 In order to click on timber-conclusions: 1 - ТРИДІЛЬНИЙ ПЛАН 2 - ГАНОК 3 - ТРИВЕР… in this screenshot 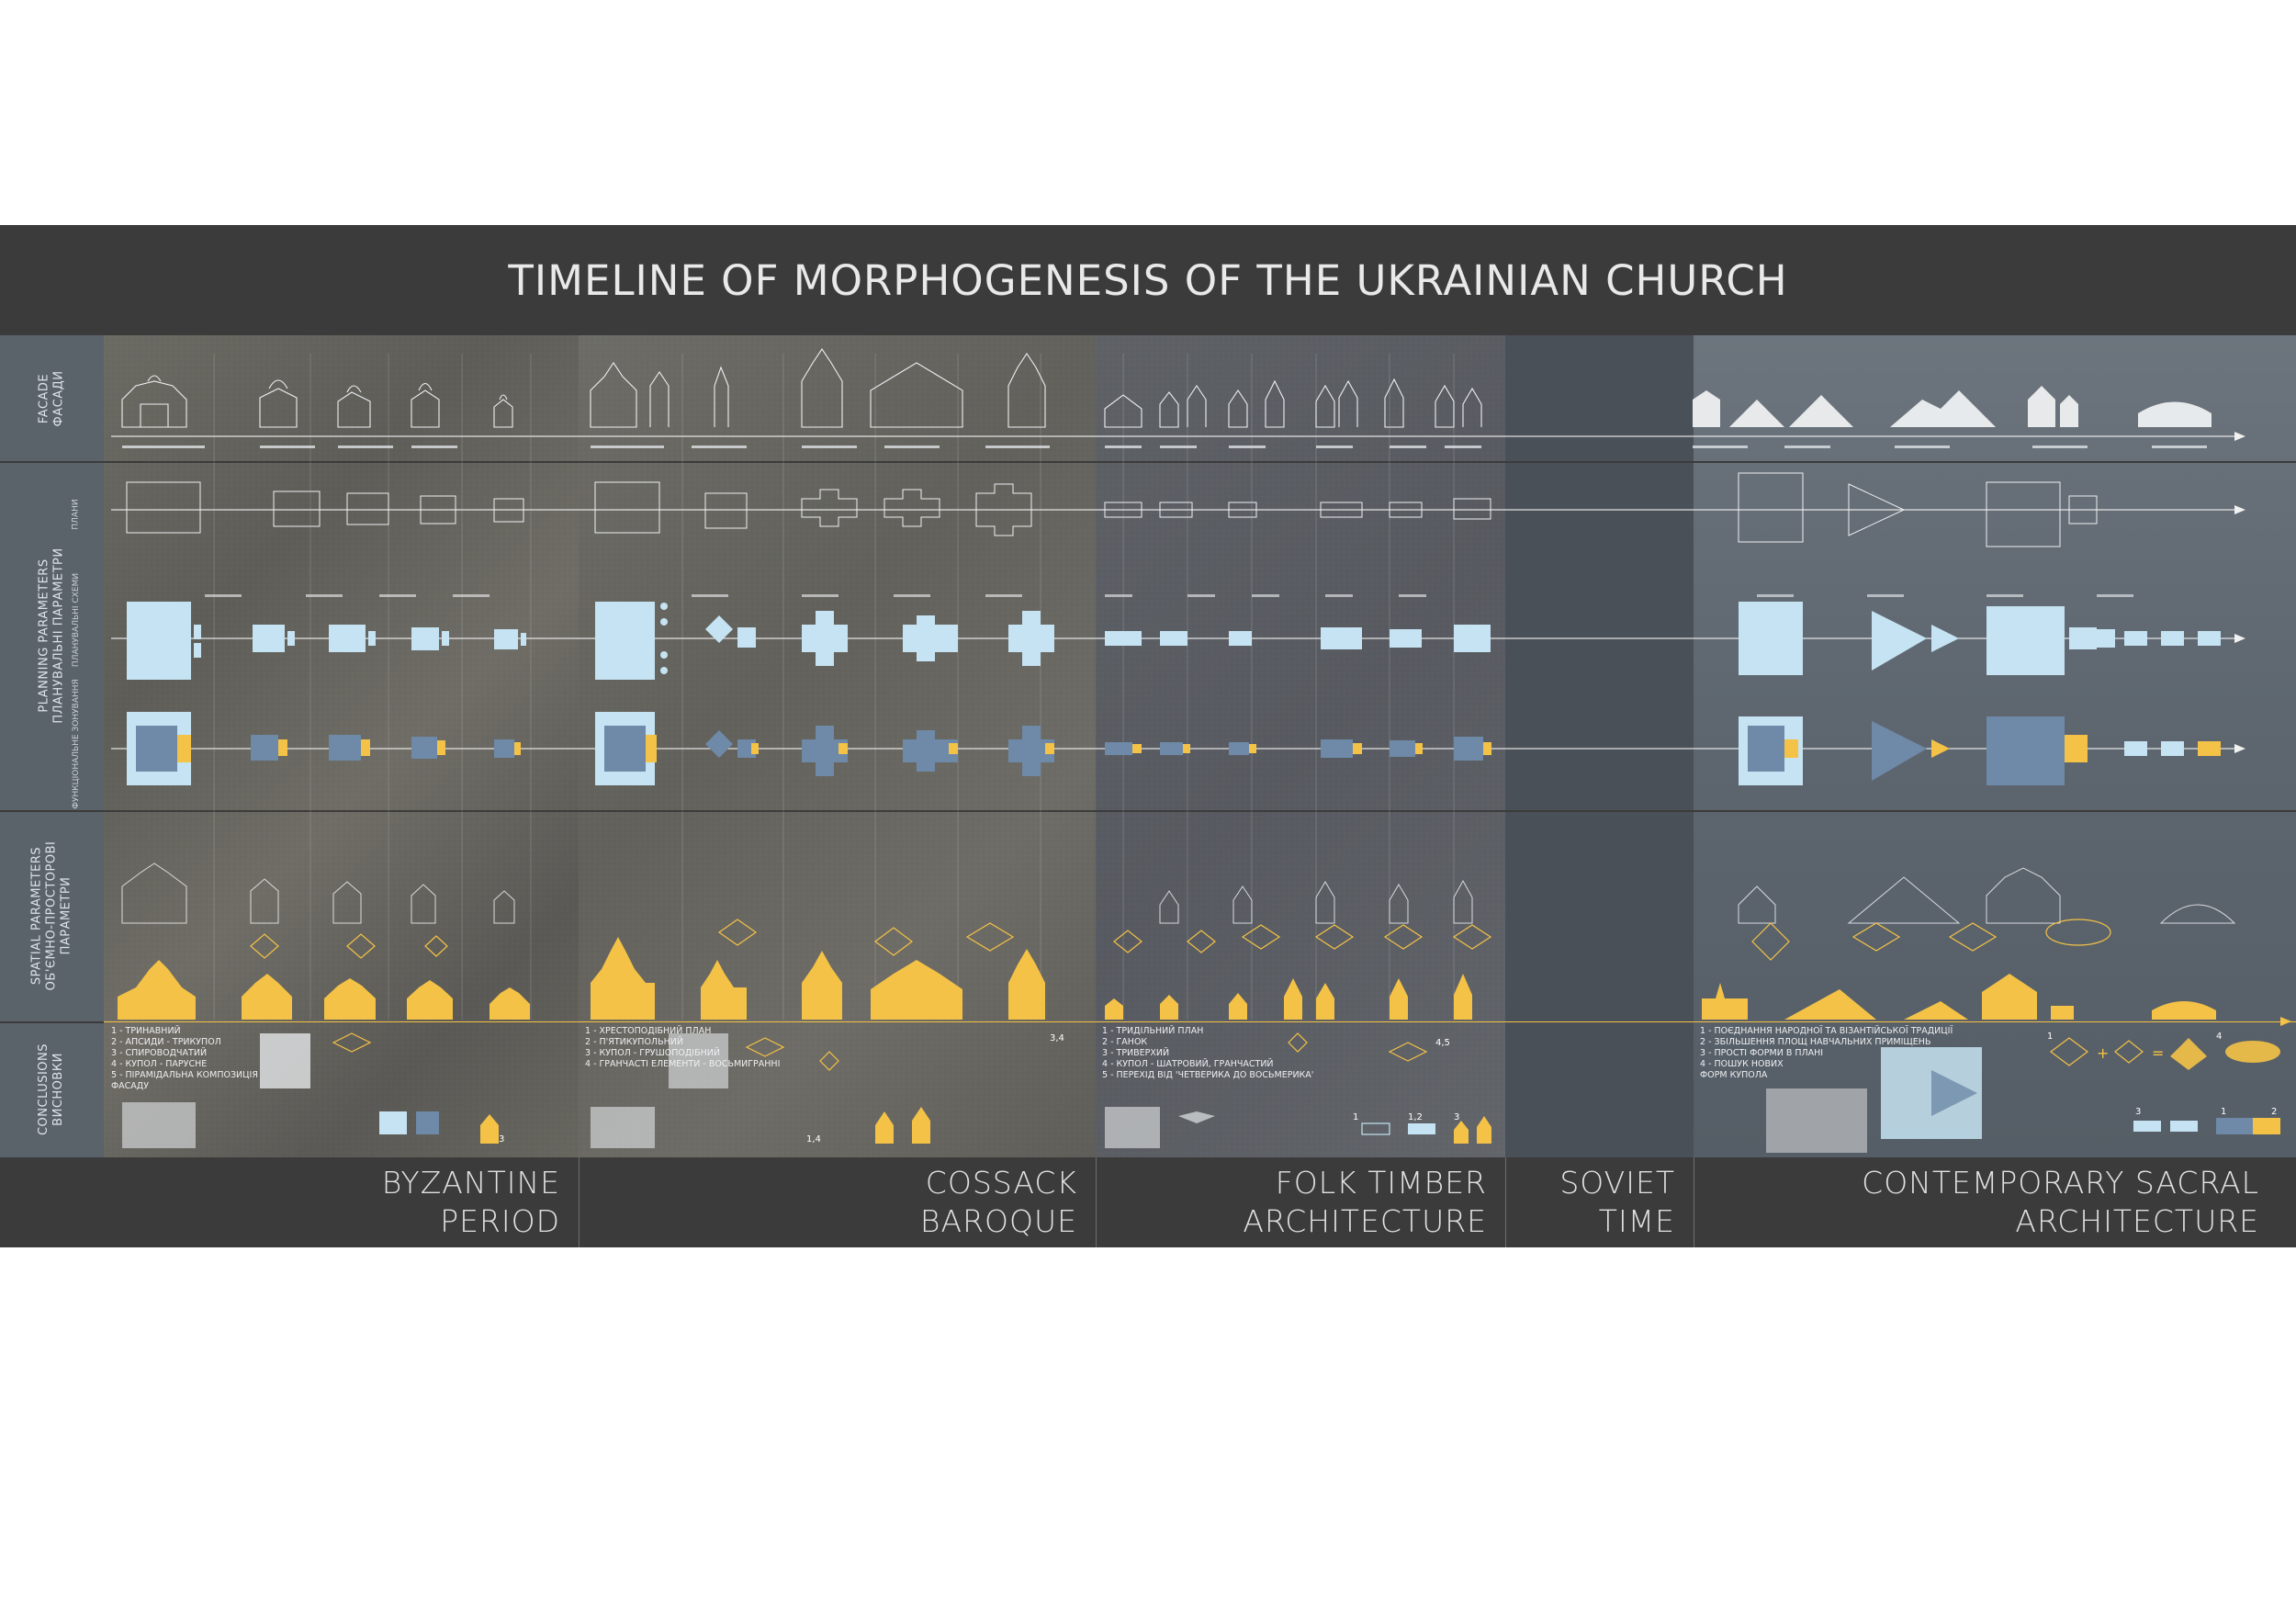, I will do `click(1208, 1053)`.